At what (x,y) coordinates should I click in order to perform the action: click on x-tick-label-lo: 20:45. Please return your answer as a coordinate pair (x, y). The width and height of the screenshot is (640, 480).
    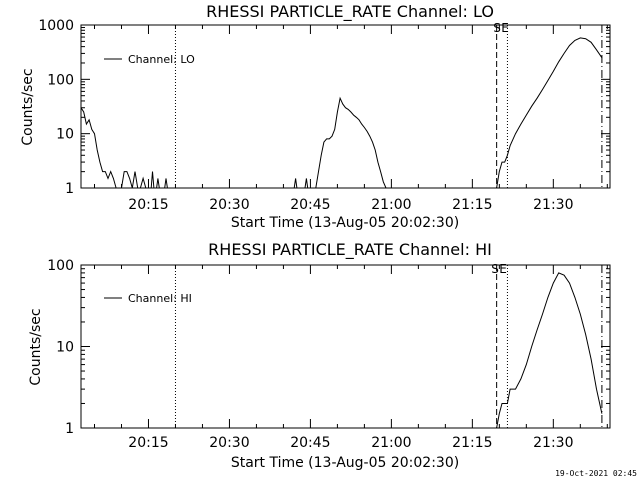
    Looking at the image, I should click on (310, 205).